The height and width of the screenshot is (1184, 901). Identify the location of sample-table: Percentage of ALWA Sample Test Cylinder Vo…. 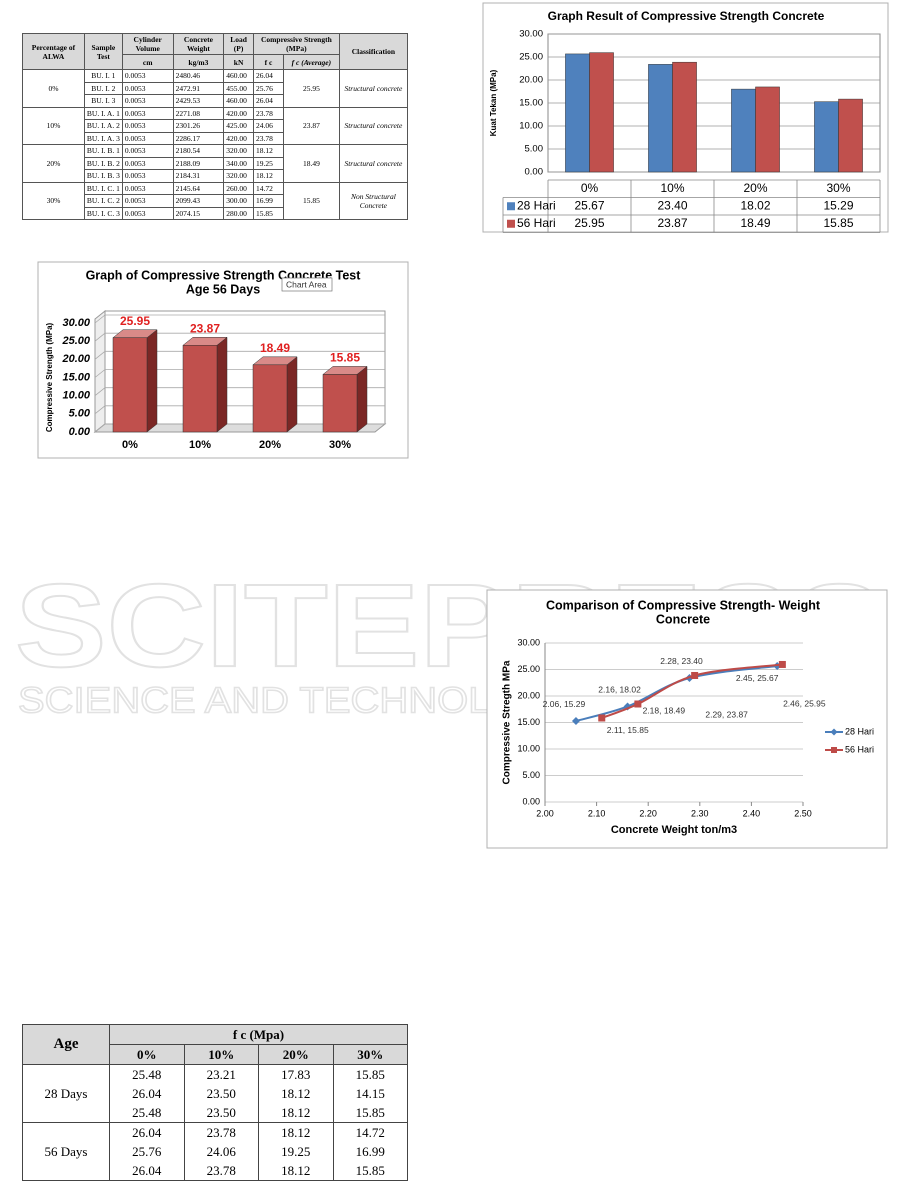
(215, 126).